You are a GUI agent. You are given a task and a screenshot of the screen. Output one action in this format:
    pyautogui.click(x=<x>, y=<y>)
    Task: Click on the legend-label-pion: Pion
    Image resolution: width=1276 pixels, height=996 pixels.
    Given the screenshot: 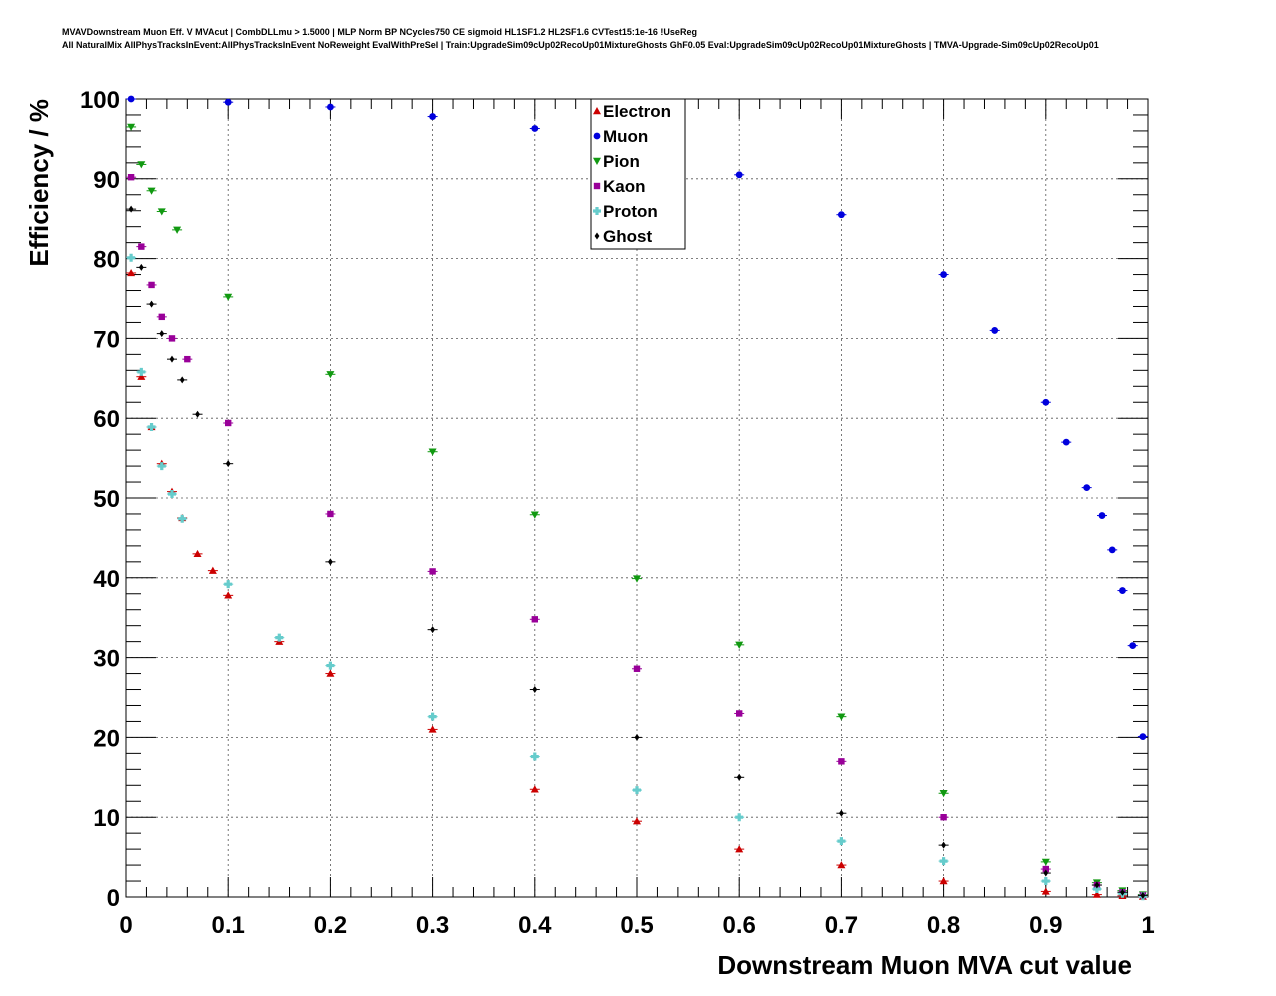 What is the action you would take?
    pyautogui.click(x=621, y=161)
    